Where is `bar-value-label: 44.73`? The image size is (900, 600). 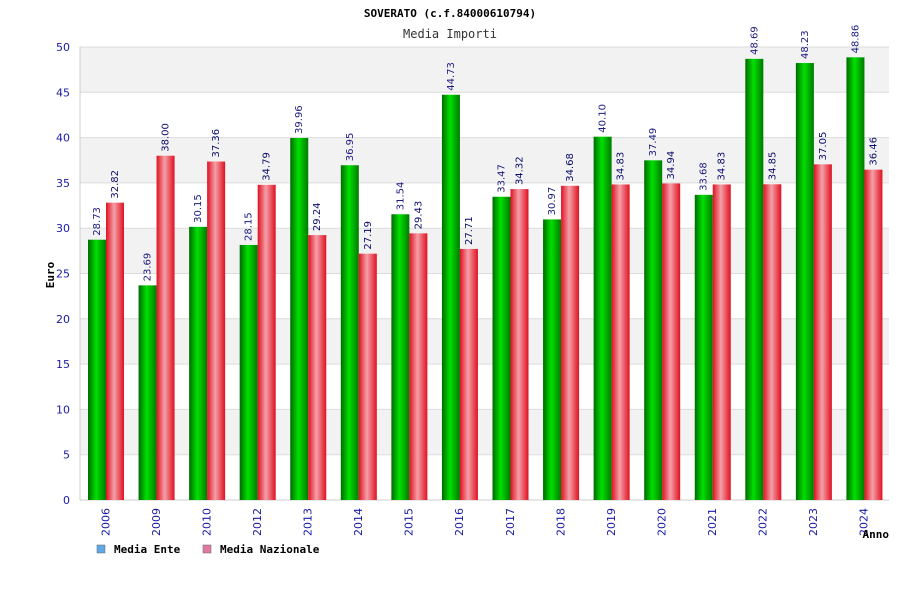 bar-value-label: 44.73 is located at coordinates (451, 76).